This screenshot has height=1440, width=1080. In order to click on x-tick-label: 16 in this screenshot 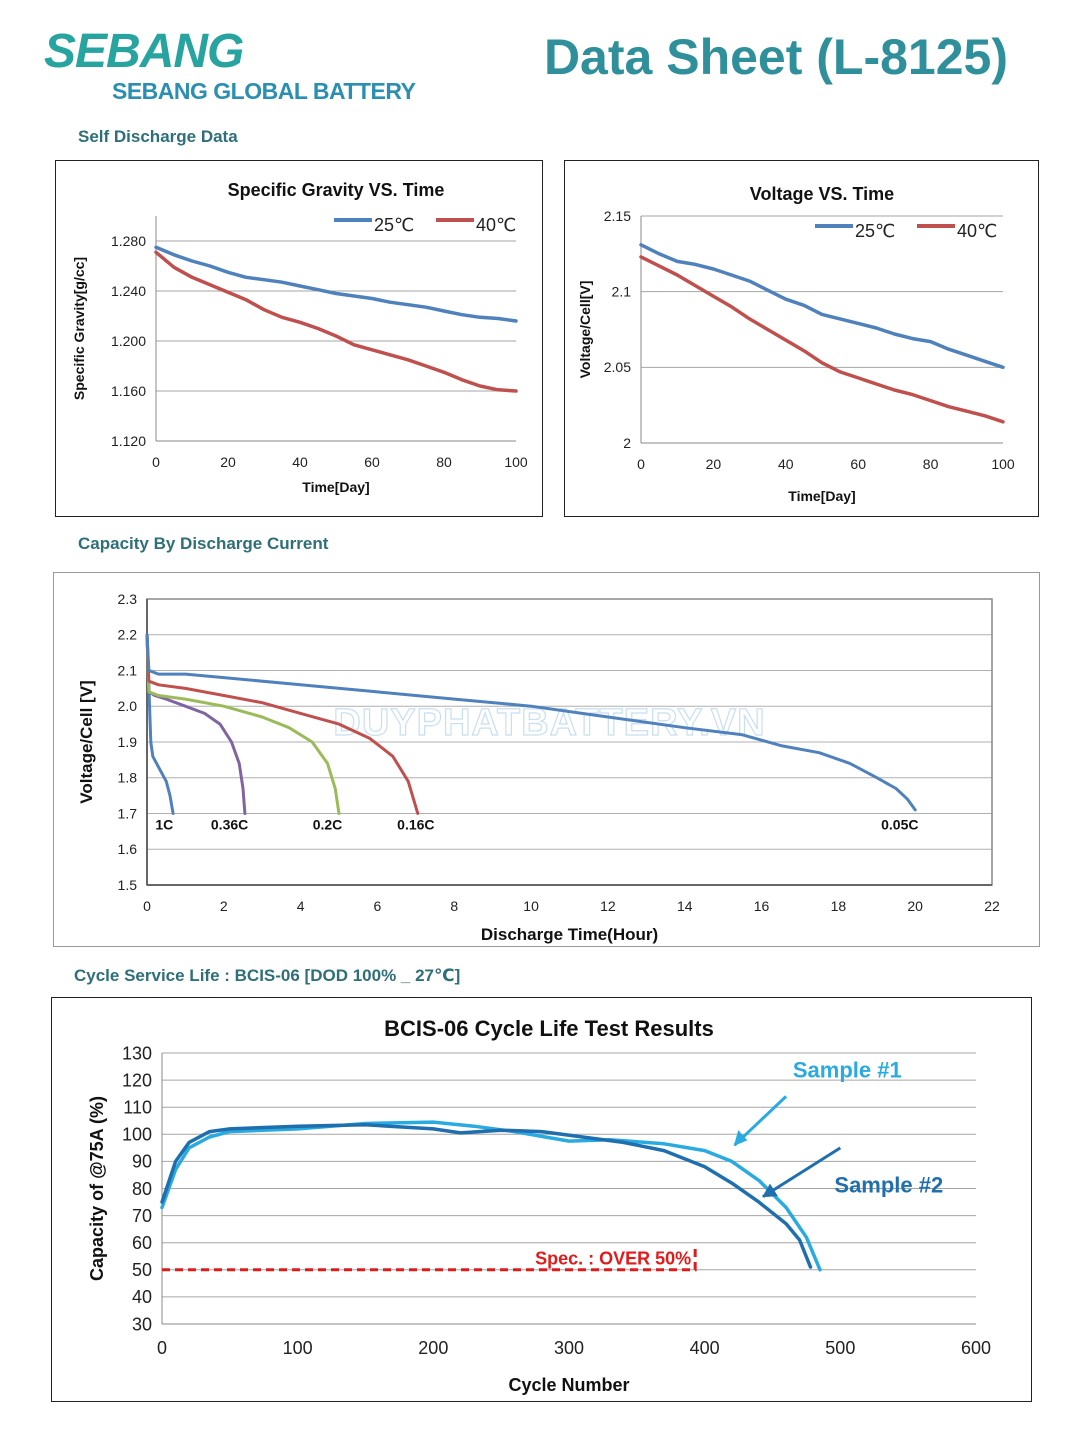, I will do `click(762, 906)`.